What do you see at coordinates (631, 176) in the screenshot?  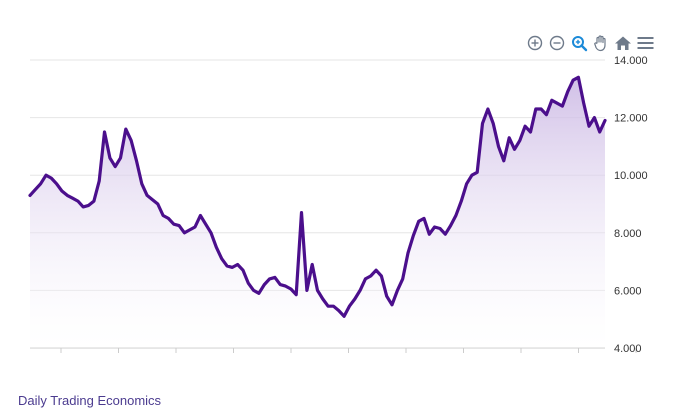 I see `y-tick-label: 10.000` at bounding box center [631, 176].